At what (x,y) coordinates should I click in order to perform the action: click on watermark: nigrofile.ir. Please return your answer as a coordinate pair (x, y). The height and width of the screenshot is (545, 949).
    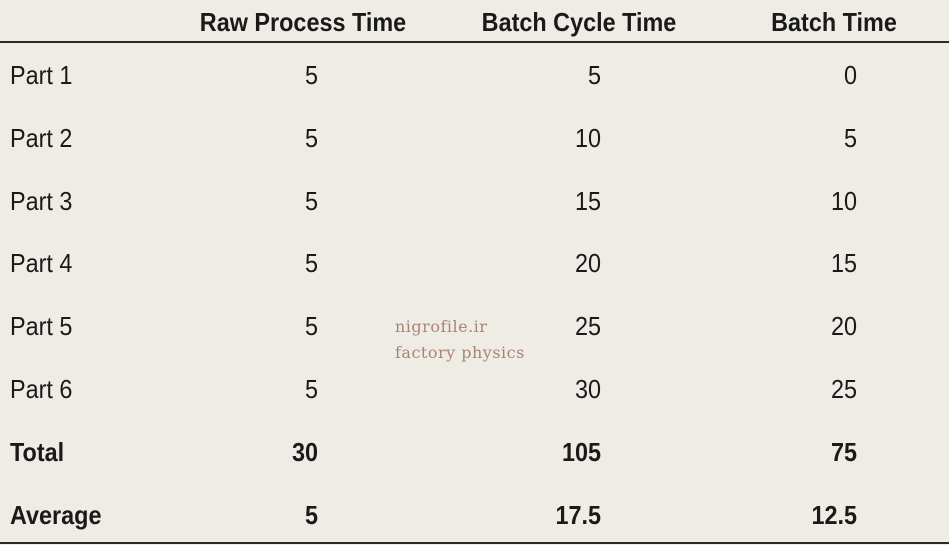
    Looking at the image, I should click on (441, 326).